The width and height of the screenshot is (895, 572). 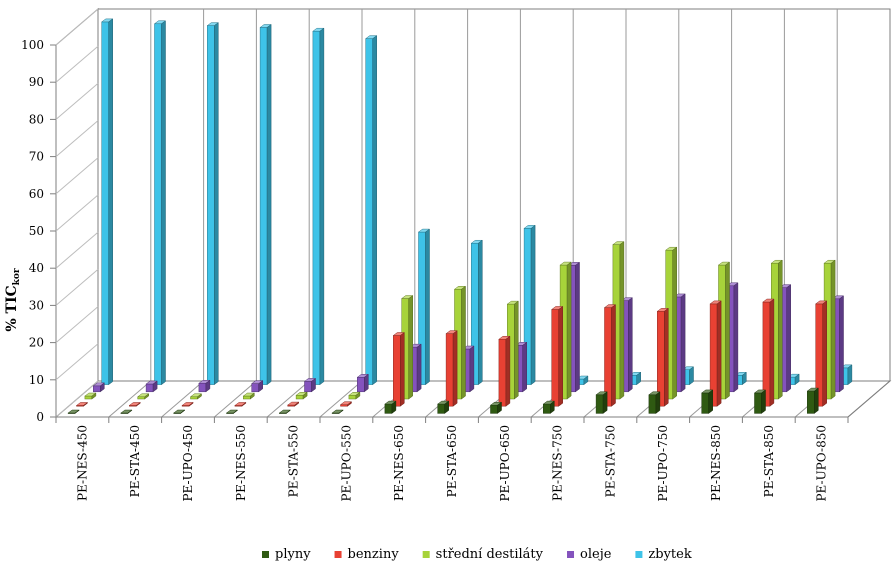 What do you see at coordinates (36, 157) in the screenshot?
I see `y-tick-label: 70` at bounding box center [36, 157].